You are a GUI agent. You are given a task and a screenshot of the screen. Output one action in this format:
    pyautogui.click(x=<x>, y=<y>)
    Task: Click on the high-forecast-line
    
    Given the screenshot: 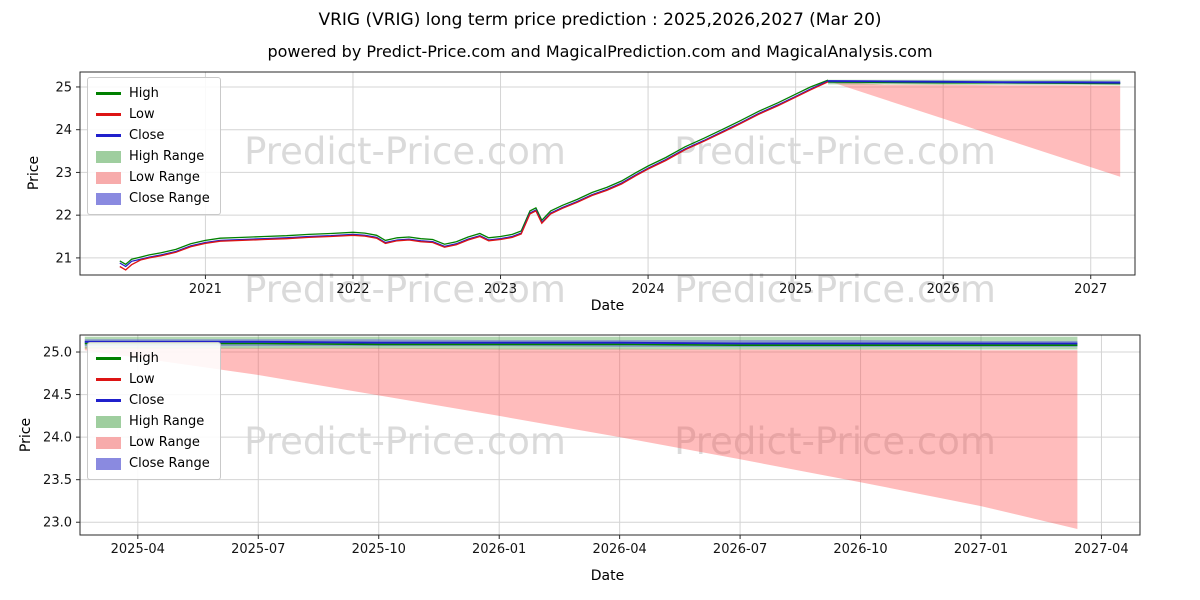 What is the action you would take?
    pyautogui.click(x=581, y=344)
    